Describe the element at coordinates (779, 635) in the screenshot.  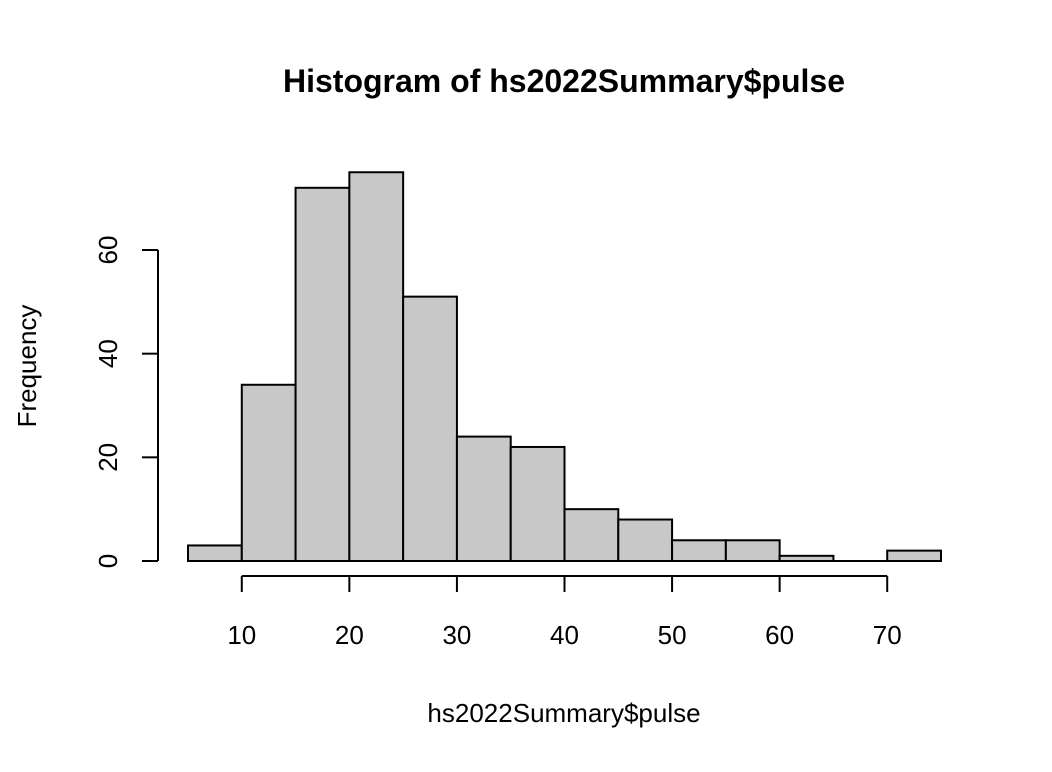
I see `x-tick-label-60: 60` at that location.